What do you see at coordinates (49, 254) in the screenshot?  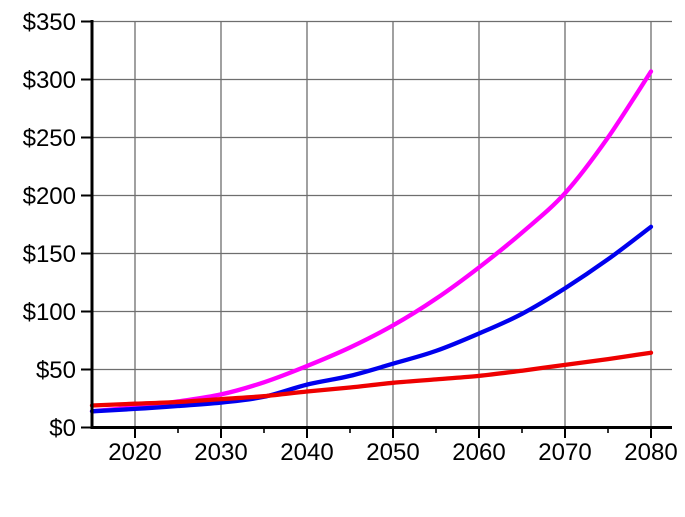 I see `y-tick-label: $150` at bounding box center [49, 254].